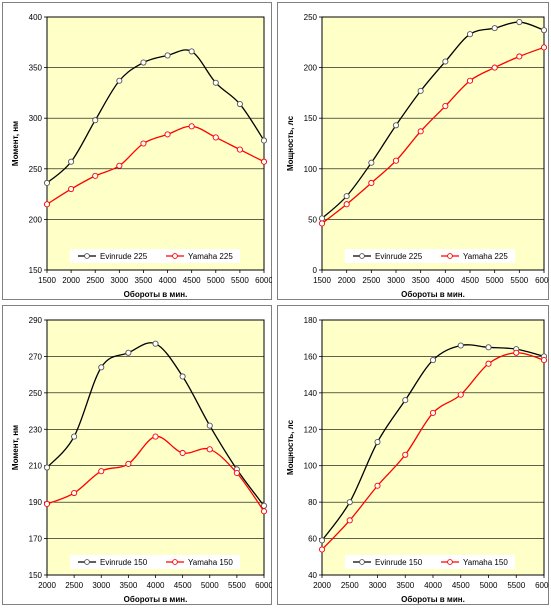 Image resolution: width=551 pixels, height=610 pixels. I want to click on x-tick-label: 4000, so click(433, 585).